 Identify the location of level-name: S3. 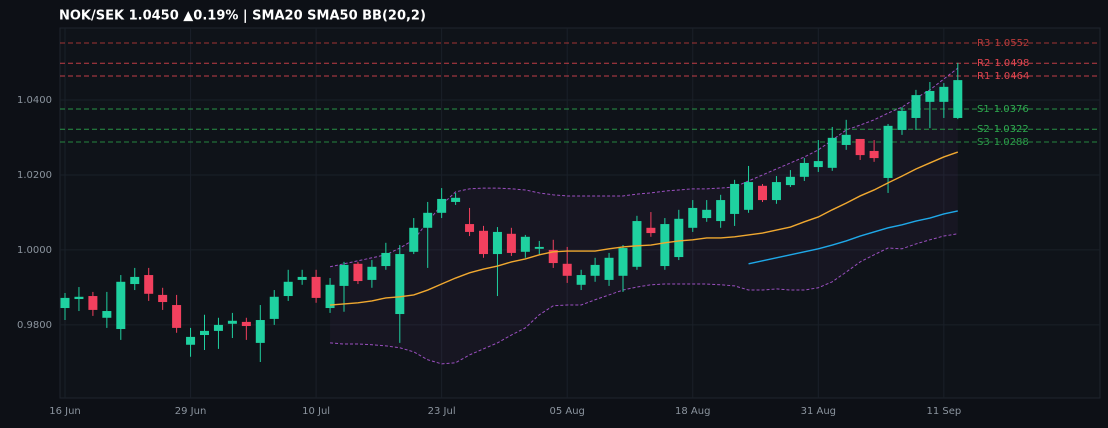
(983, 142).